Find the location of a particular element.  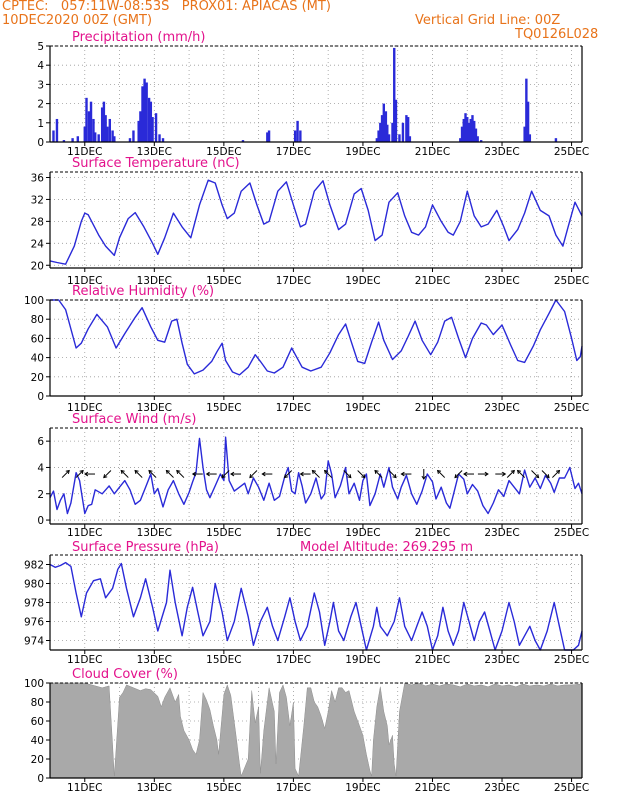

cloud-ytick-label: 40 is located at coordinates (37, 741).